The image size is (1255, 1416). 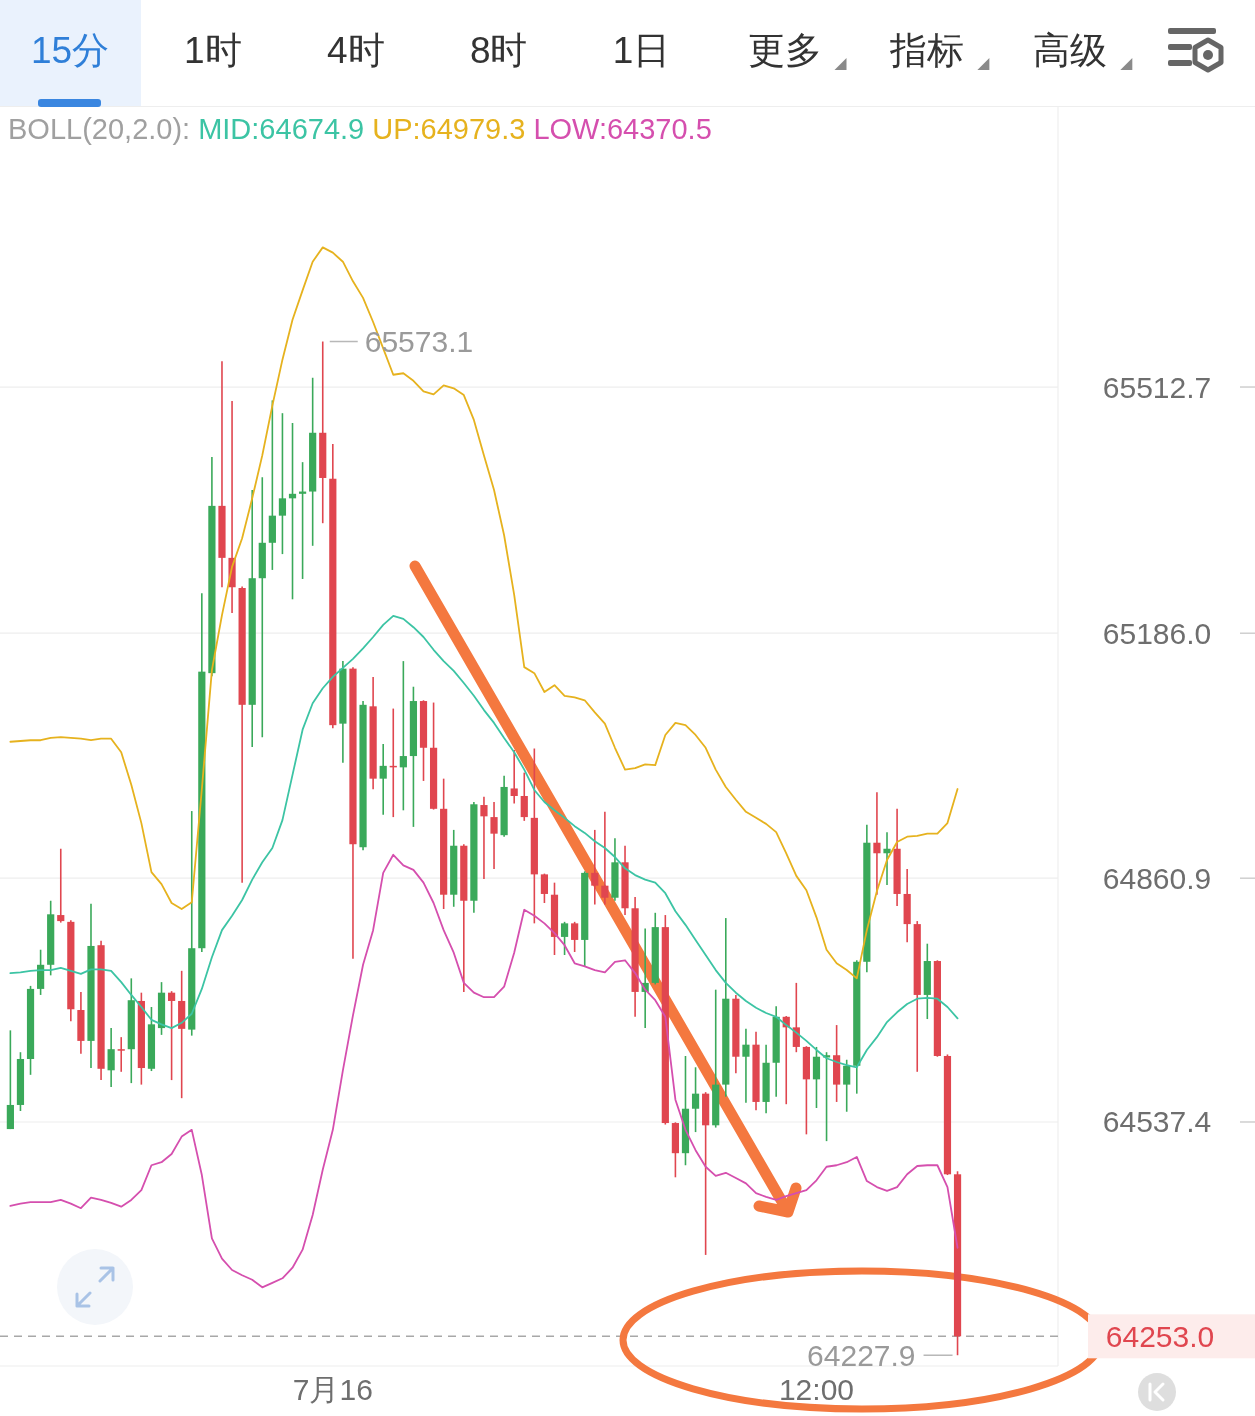 What do you see at coordinates (1157, 1122) in the screenshot?
I see `y-tick-label: 64537.4` at bounding box center [1157, 1122].